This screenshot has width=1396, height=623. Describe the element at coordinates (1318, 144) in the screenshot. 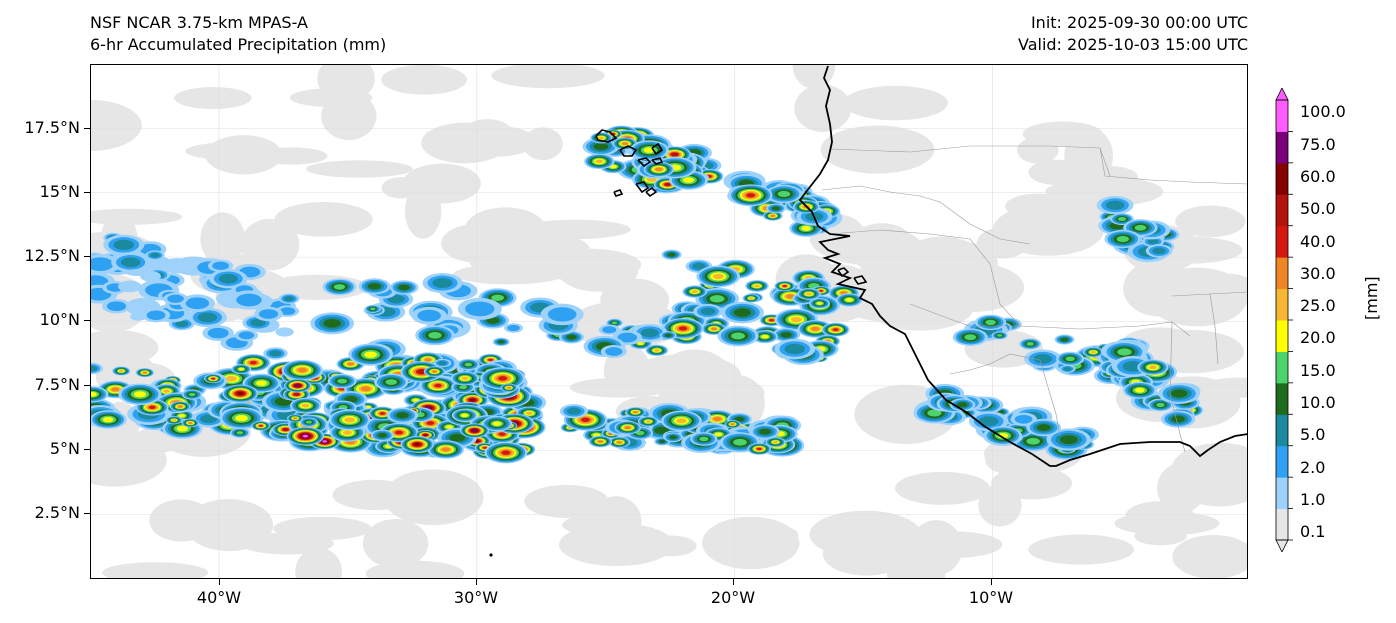

I see `colorbar-label: 75.0` at that location.